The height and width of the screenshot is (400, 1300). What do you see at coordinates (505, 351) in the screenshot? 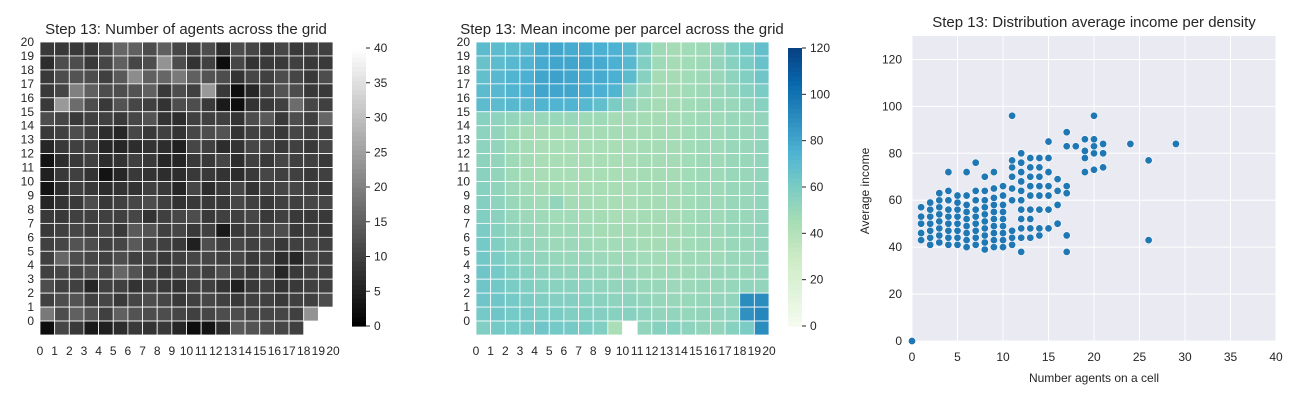
I see `x-tick-label: 2` at bounding box center [505, 351].